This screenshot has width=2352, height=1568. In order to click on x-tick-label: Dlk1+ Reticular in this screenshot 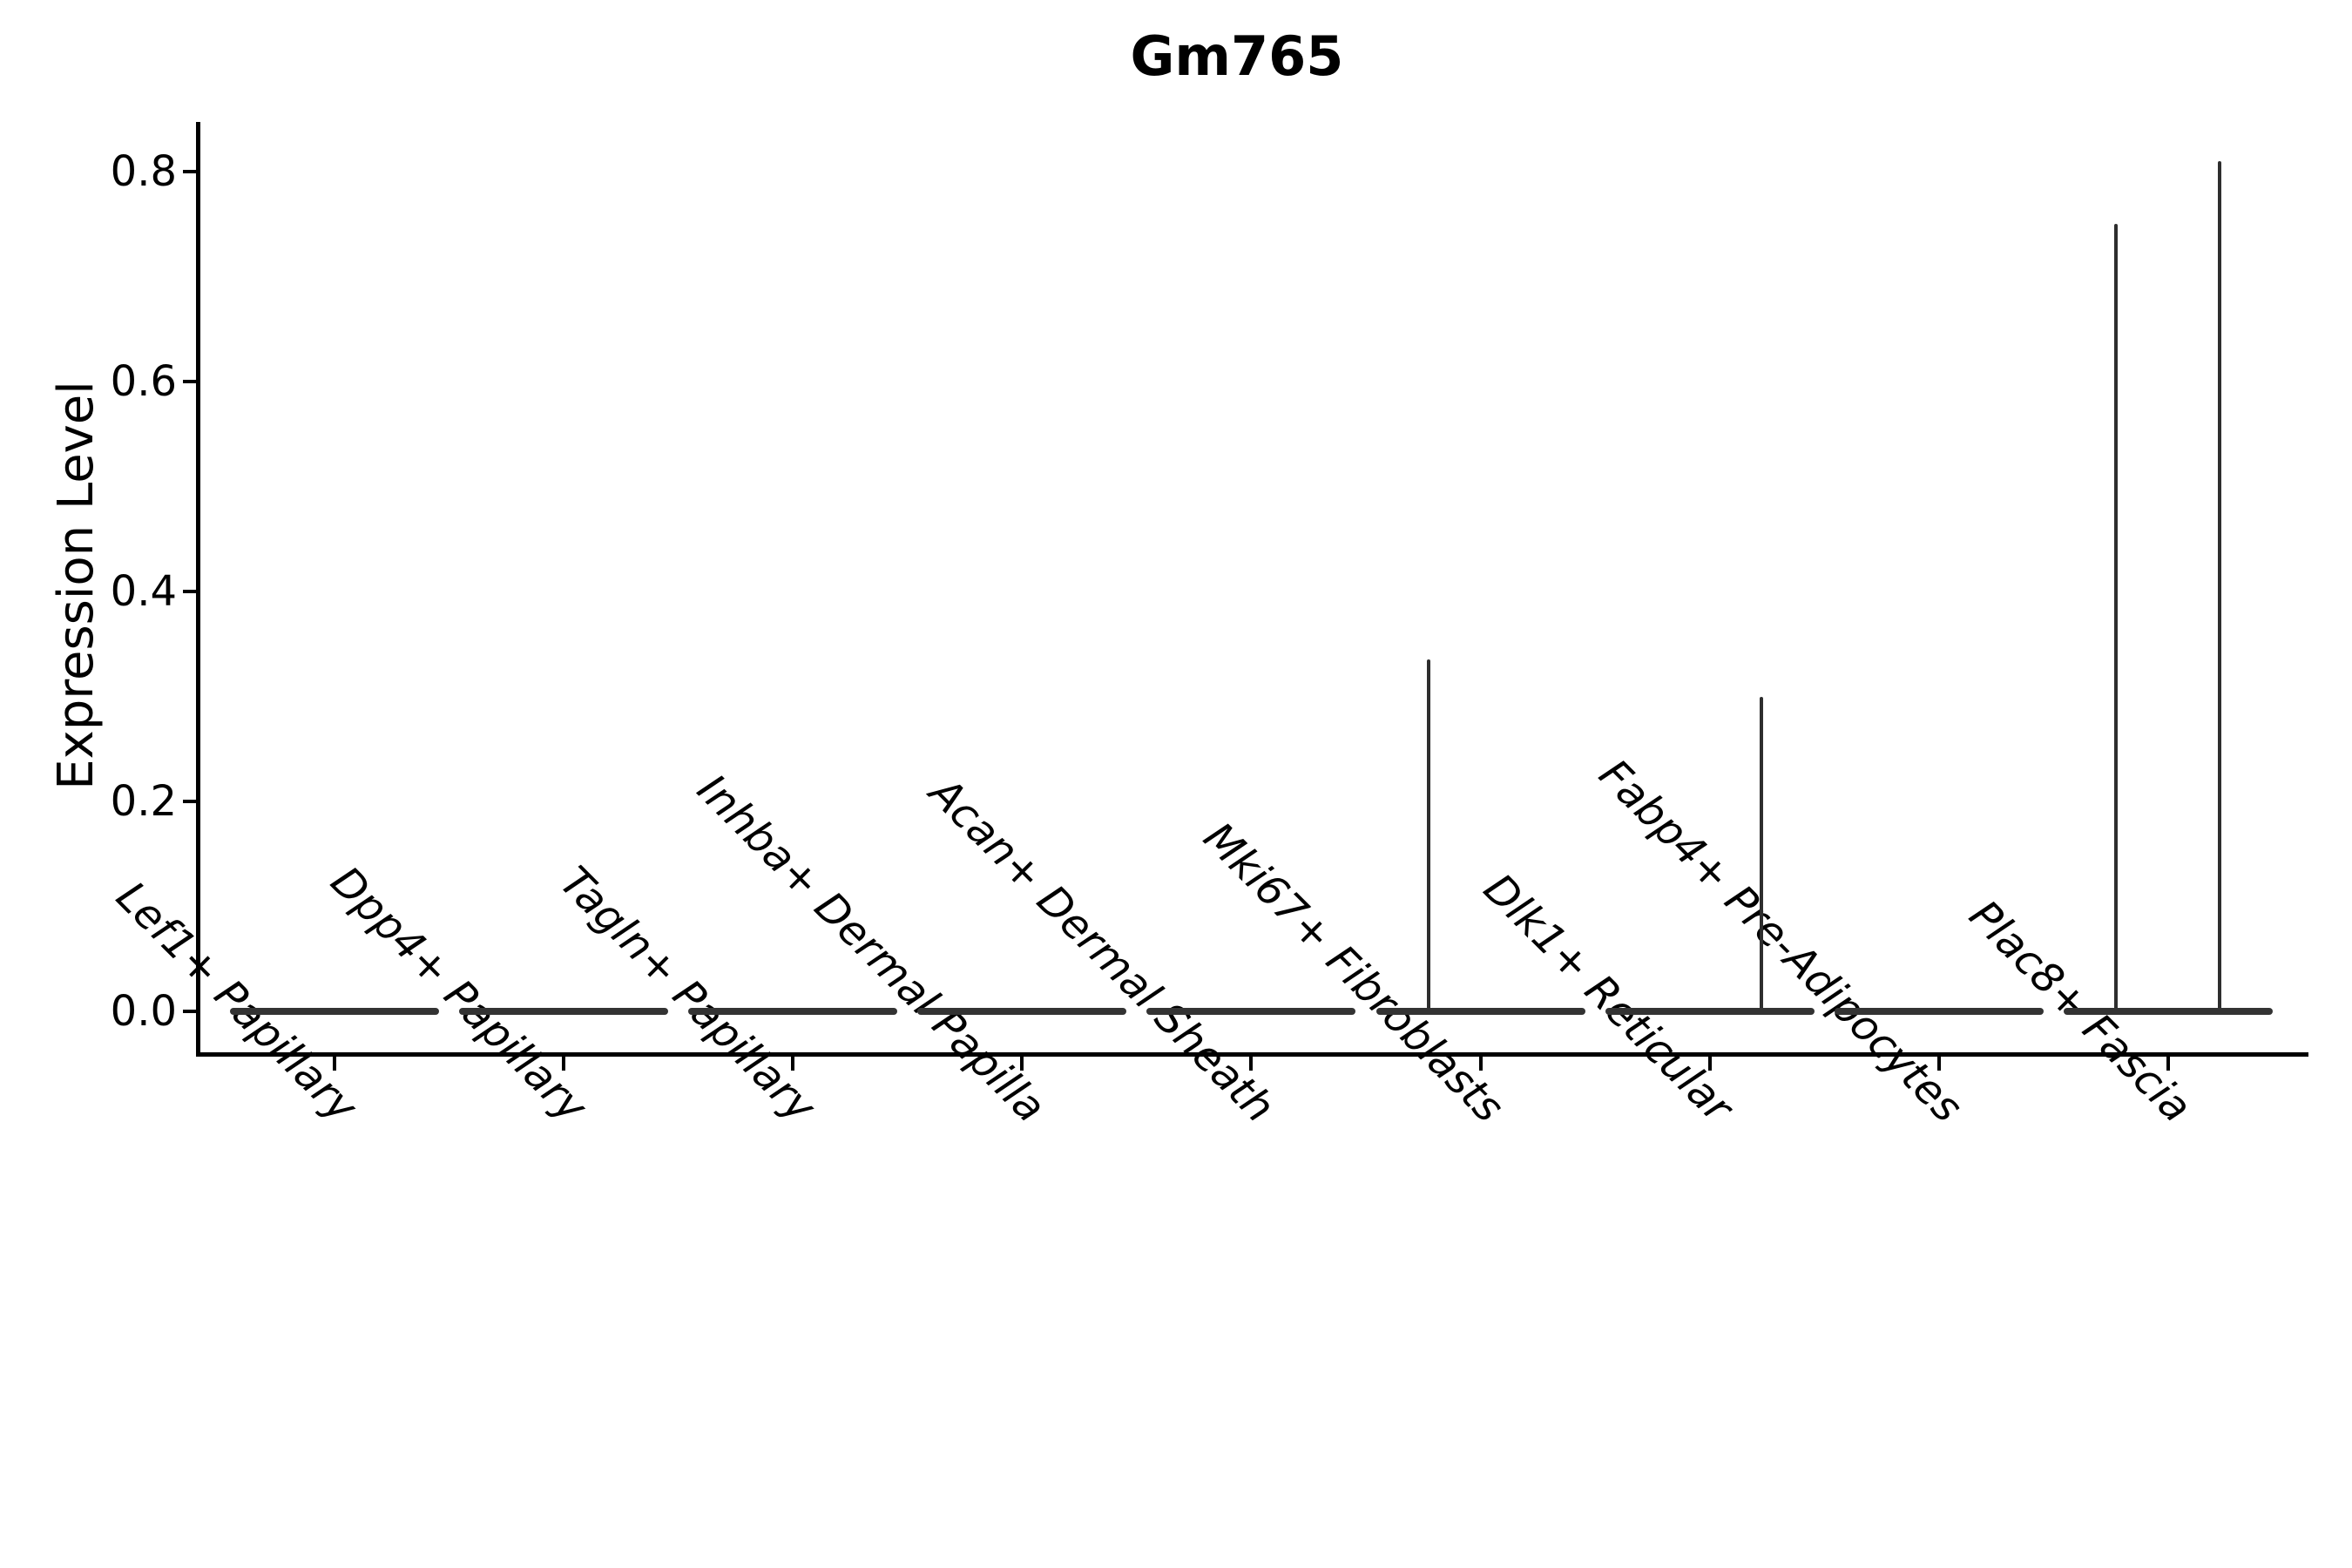, I will do `click(1608, 998)`.